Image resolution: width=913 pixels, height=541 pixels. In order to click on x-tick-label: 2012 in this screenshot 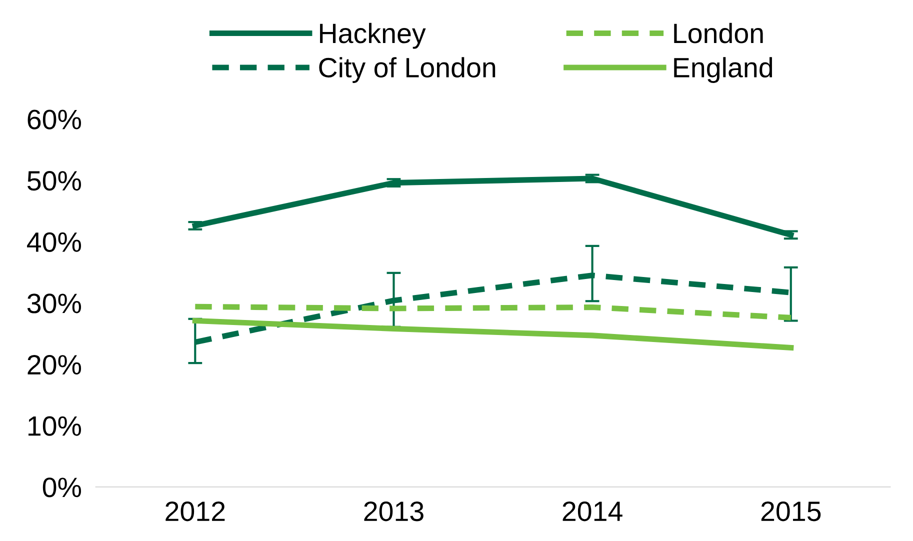, I will do `click(195, 512)`.